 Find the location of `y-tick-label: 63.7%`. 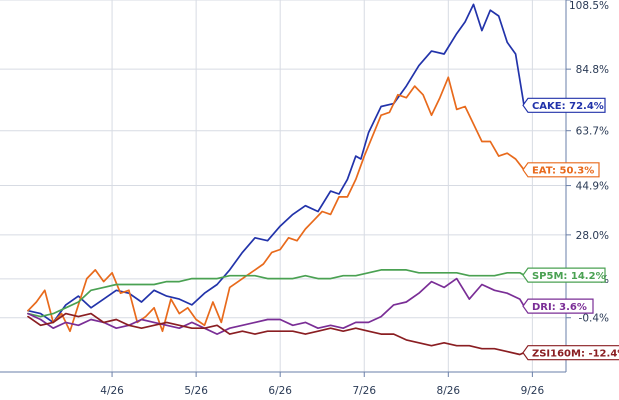

y-tick-label: 63.7% is located at coordinates (592, 132).